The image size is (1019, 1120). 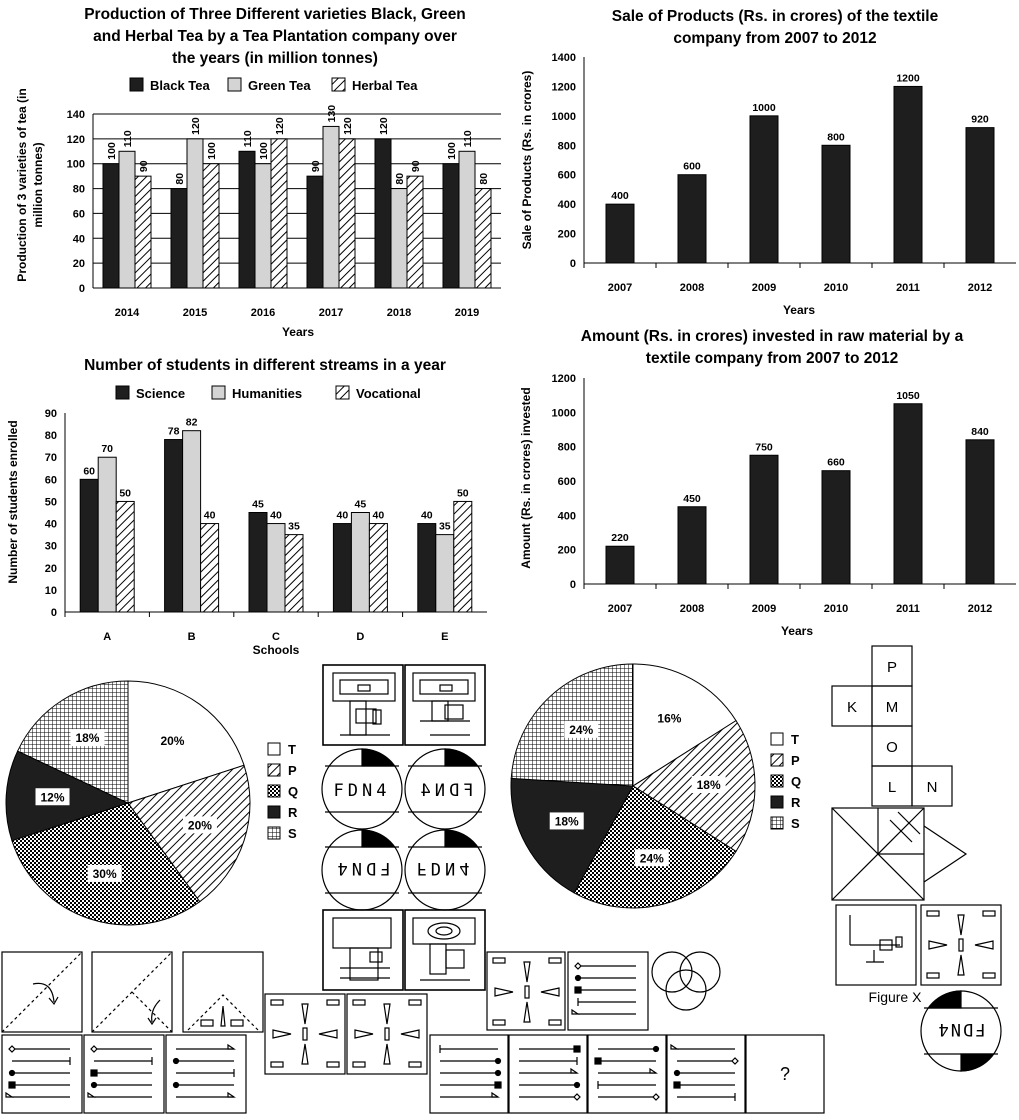 I want to click on x-tick-label: 2011, so click(x=908, y=609).